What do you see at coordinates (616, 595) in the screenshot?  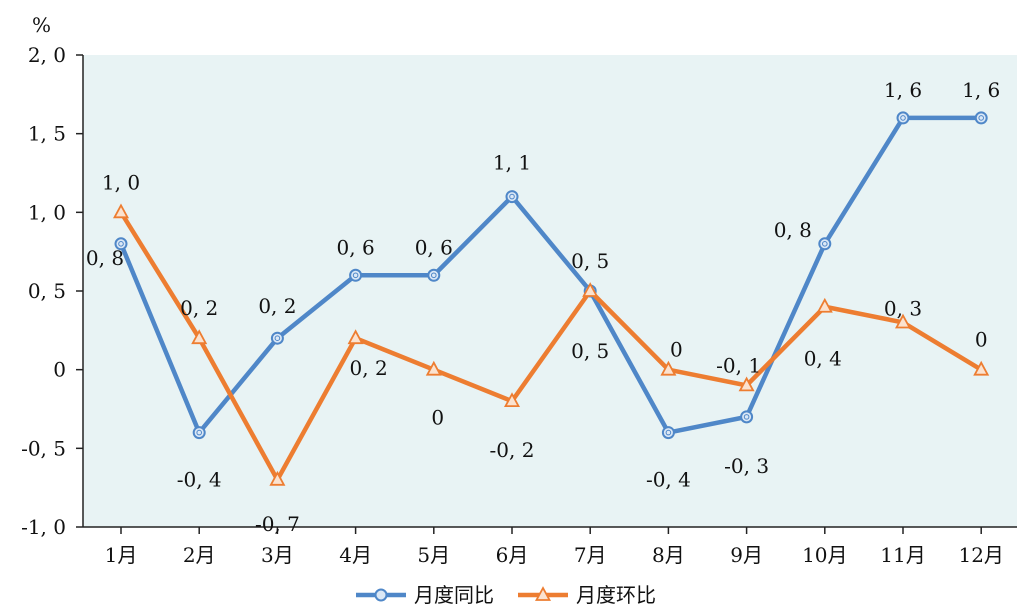 I see `legend-label: 月度环比` at bounding box center [616, 595].